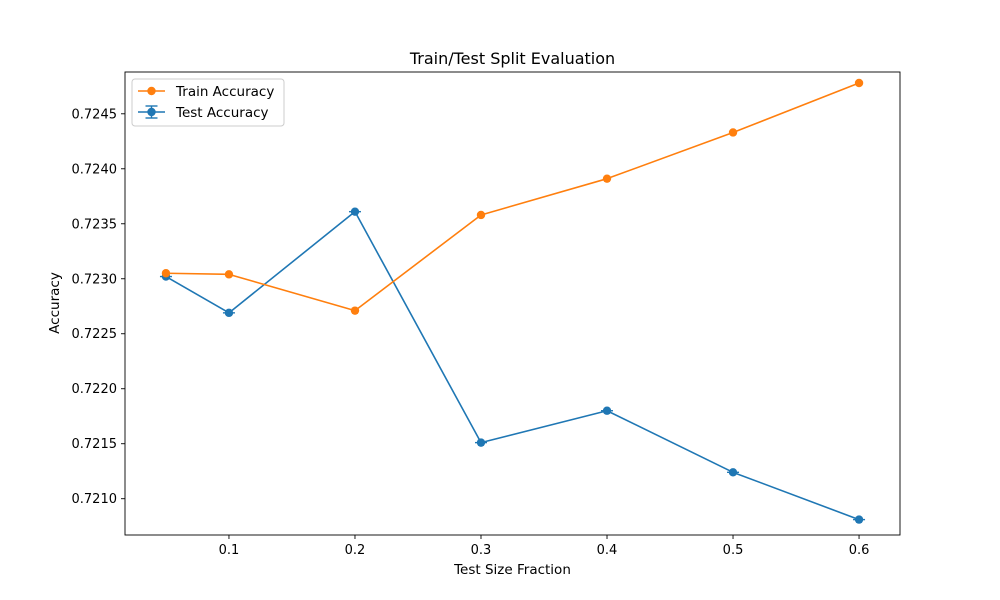 The width and height of the screenshot is (1000, 600). I want to click on legend-entry: Test Accuracy, so click(203, 113).